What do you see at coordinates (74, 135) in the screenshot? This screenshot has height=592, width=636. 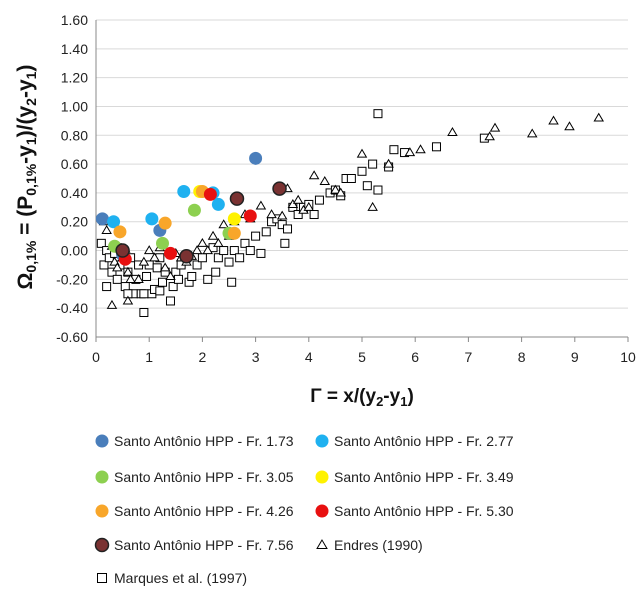 I see `y-tick-label: 0.80` at bounding box center [74, 135].